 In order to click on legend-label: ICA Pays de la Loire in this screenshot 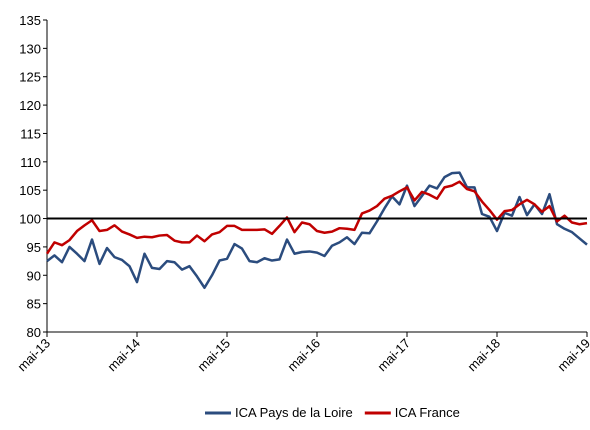, I will do `click(294, 412)`.